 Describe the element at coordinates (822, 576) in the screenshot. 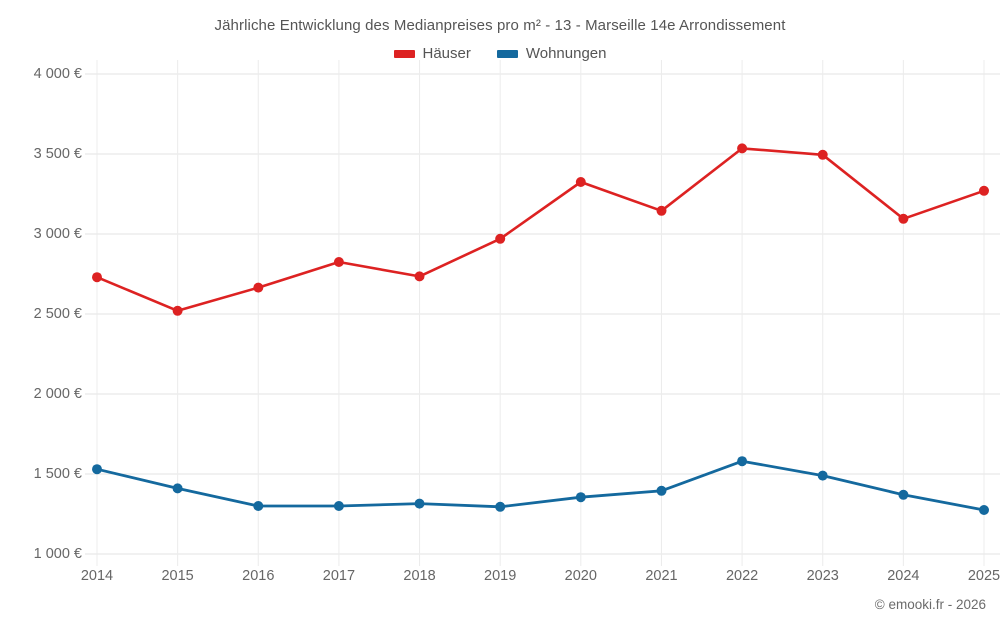

I see `x-axis-tick-label: 2023` at that location.